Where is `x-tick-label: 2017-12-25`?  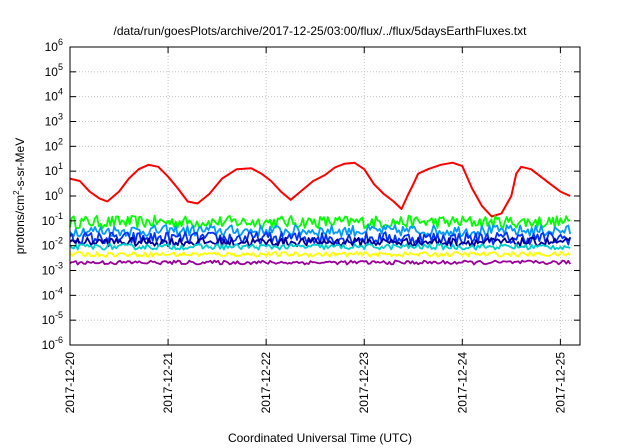
x-tick-label: 2017-12-25 is located at coordinates (560, 383).